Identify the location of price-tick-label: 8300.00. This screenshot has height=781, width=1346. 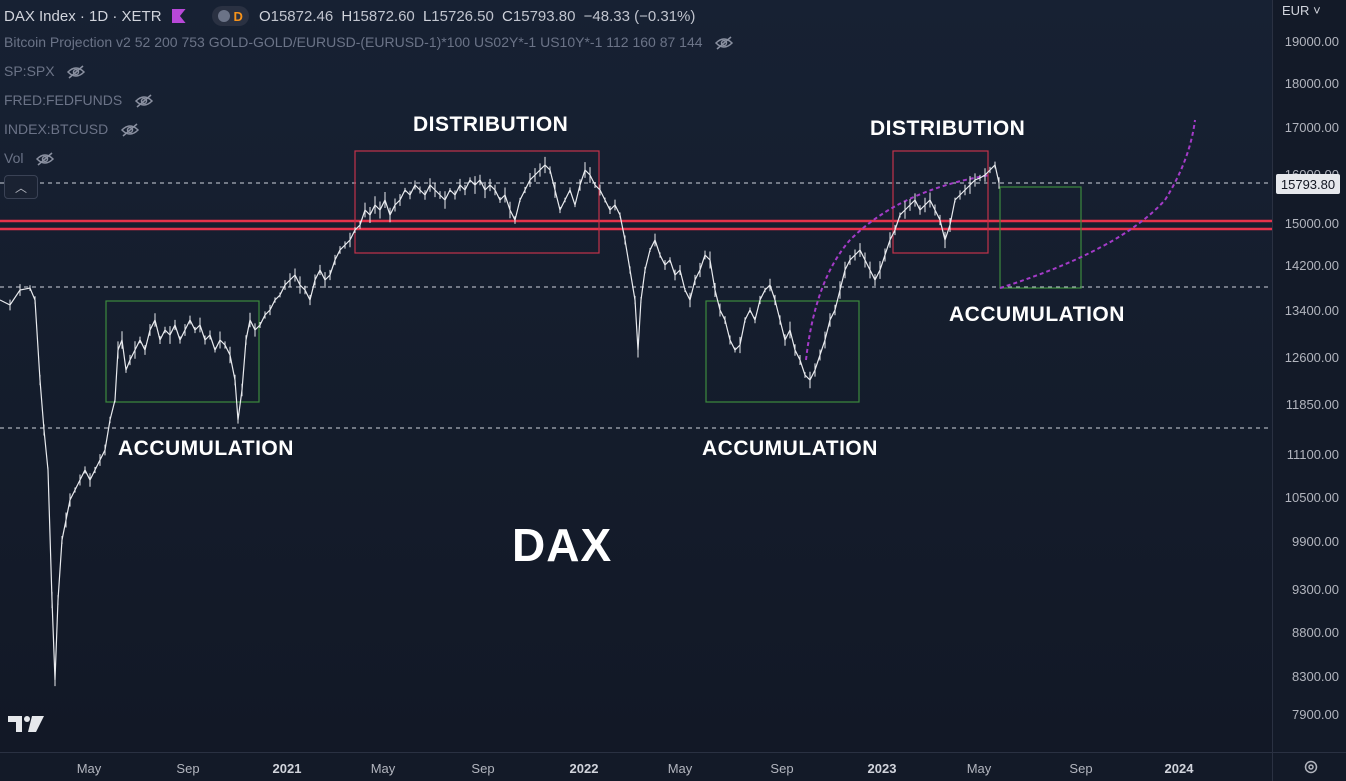
(1315, 676).